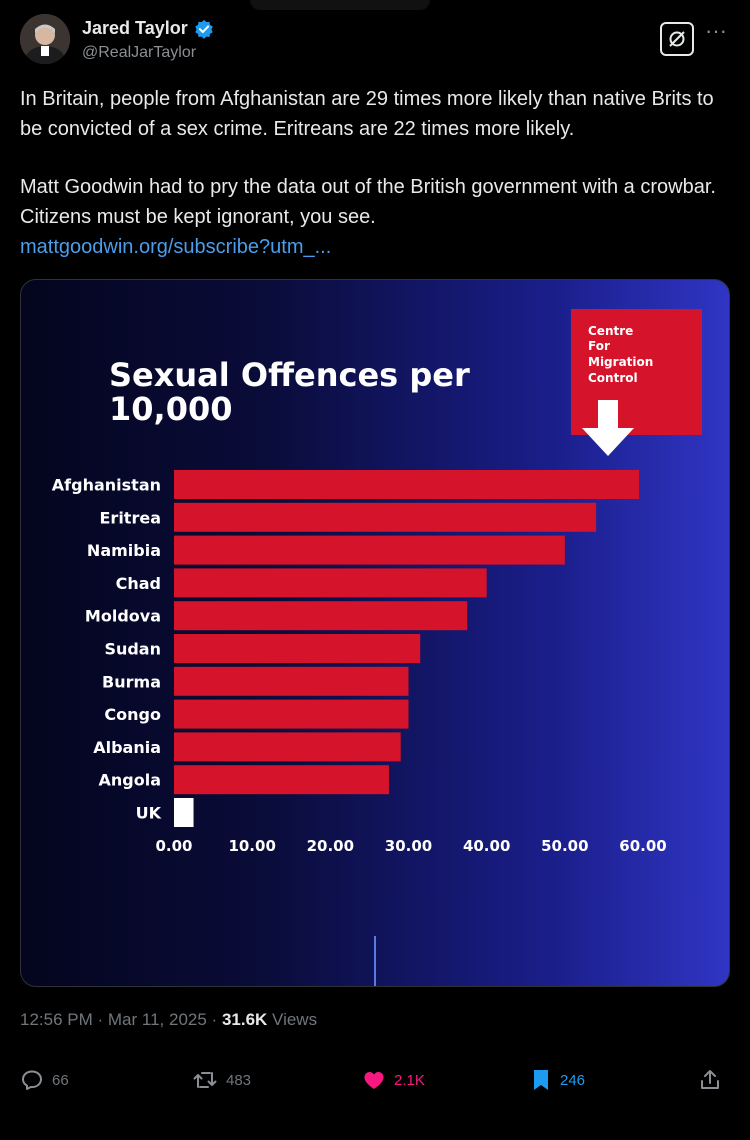 The height and width of the screenshot is (1140, 750). Describe the element at coordinates (131, 681) in the screenshot. I see `category-label-burma: Burma` at that location.